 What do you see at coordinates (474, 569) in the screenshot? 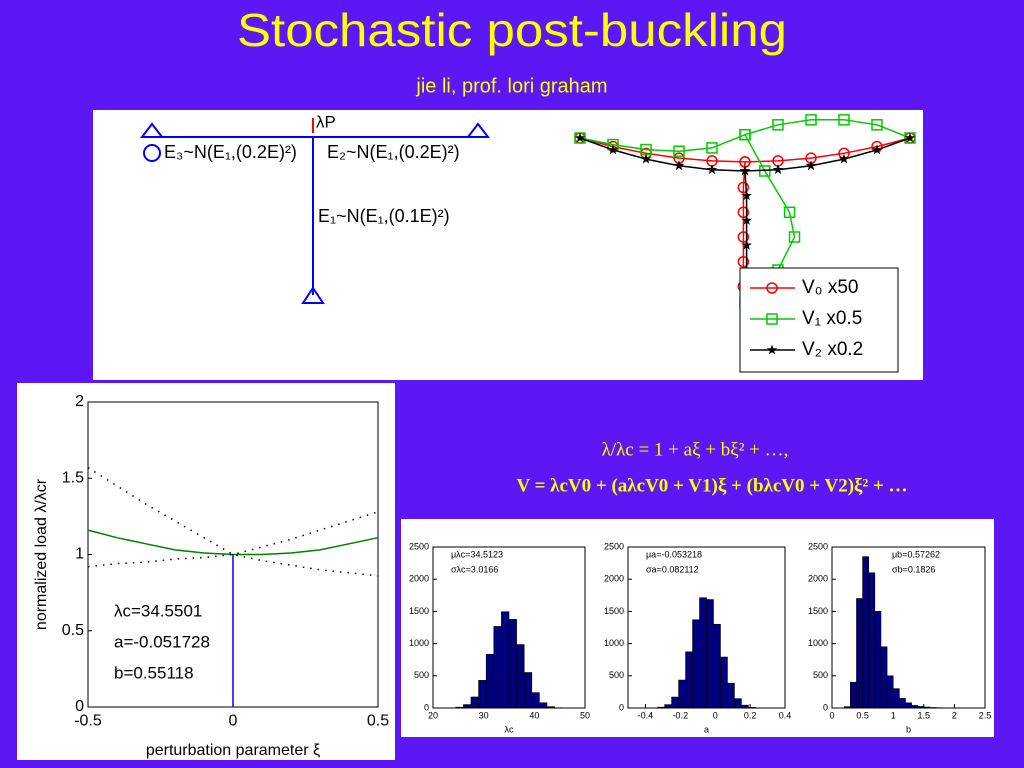
I see `annotation: σλc=3.0166` at bounding box center [474, 569].